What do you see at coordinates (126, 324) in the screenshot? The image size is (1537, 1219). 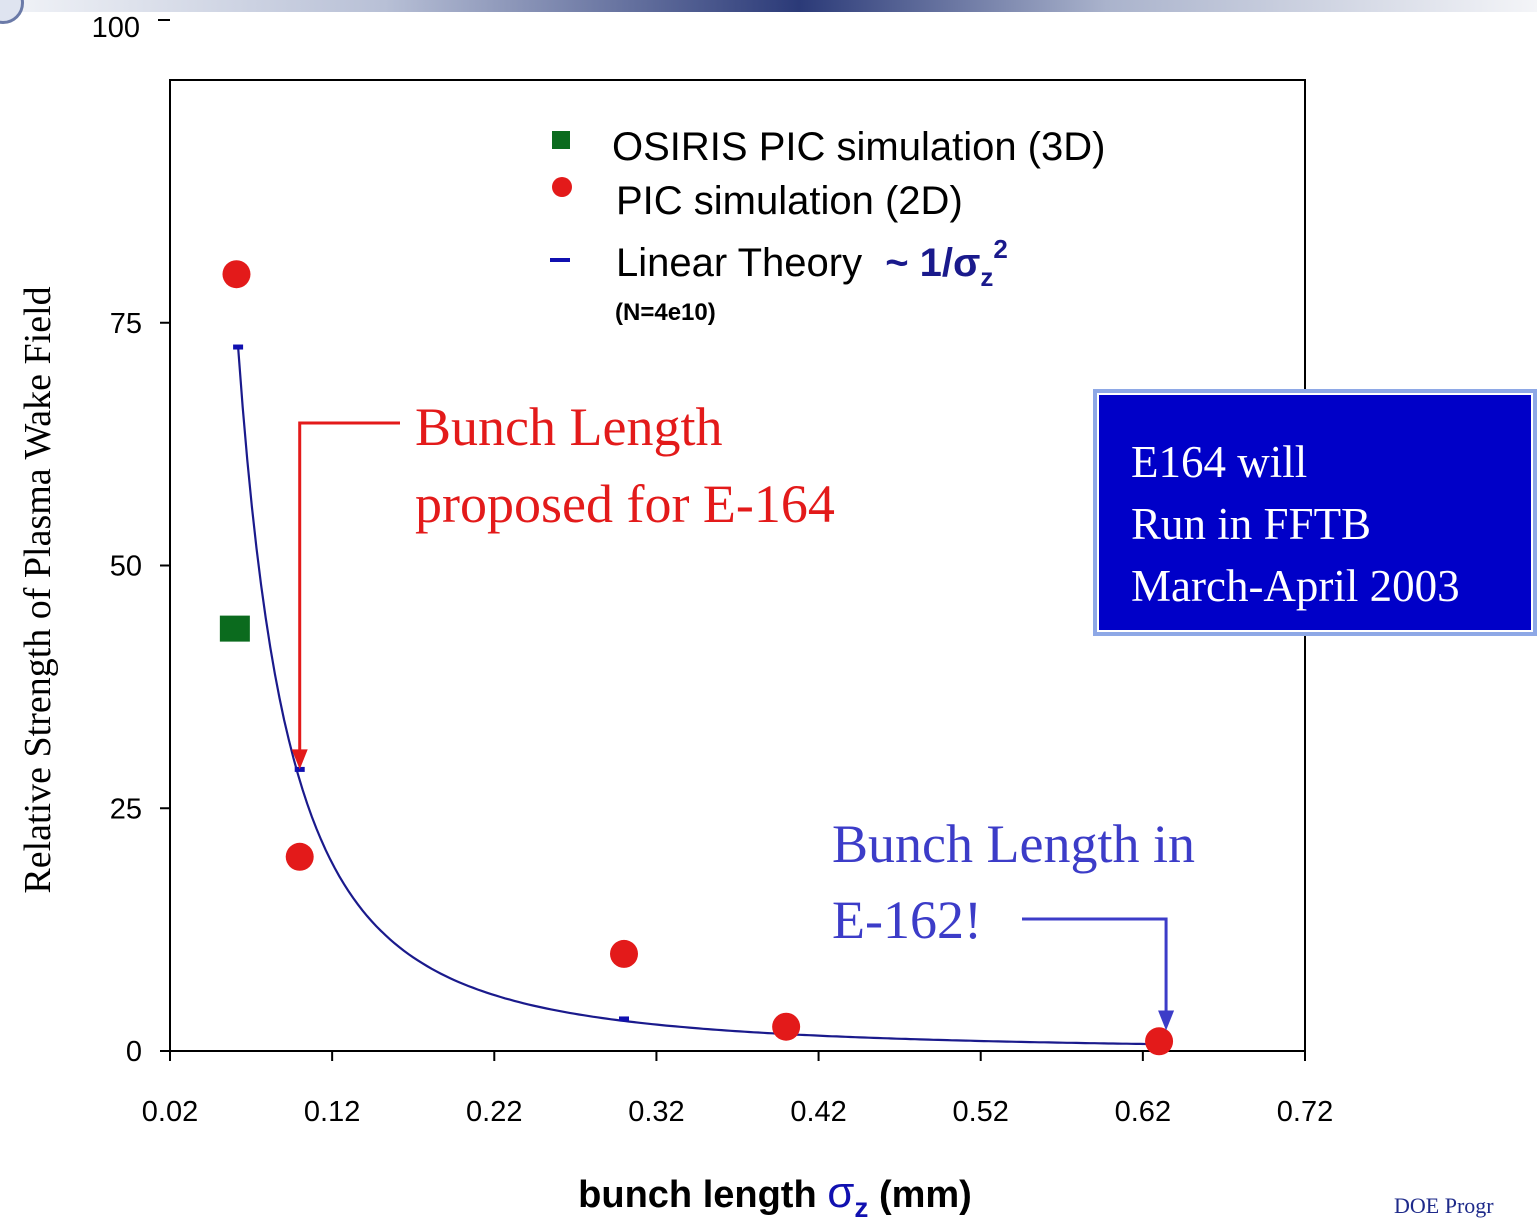 I see `y-tick-label: 75` at bounding box center [126, 324].